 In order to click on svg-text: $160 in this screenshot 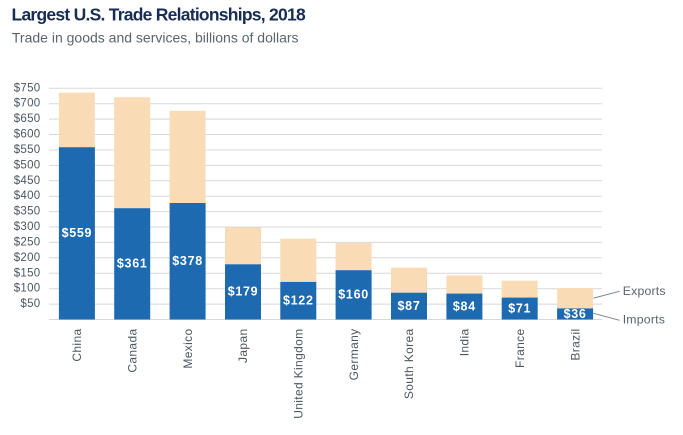, I will do `click(353, 295)`.